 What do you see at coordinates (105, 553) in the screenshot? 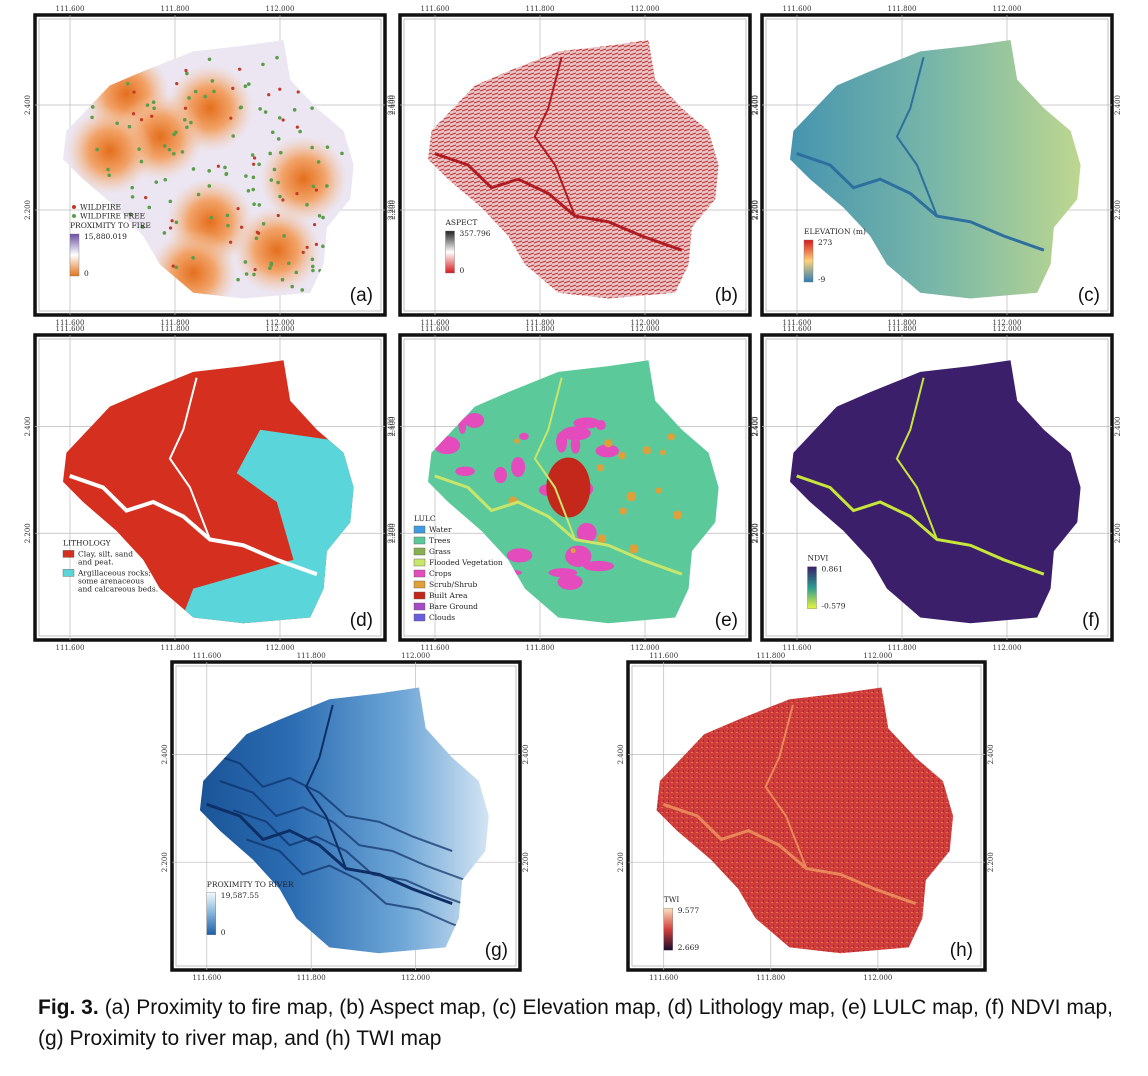
I see `legend-label: Clay, silt, sand` at bounding box center [105, 553].